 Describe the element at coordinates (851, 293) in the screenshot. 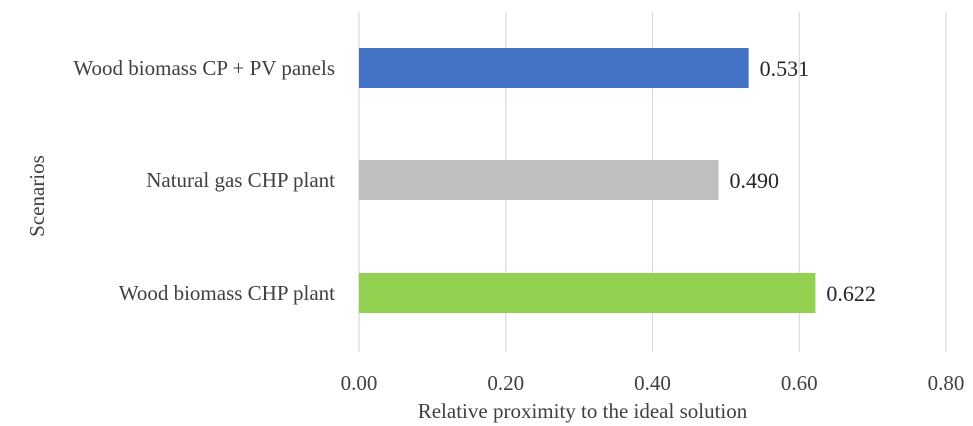

I see `data-label: 0.622` at that location.